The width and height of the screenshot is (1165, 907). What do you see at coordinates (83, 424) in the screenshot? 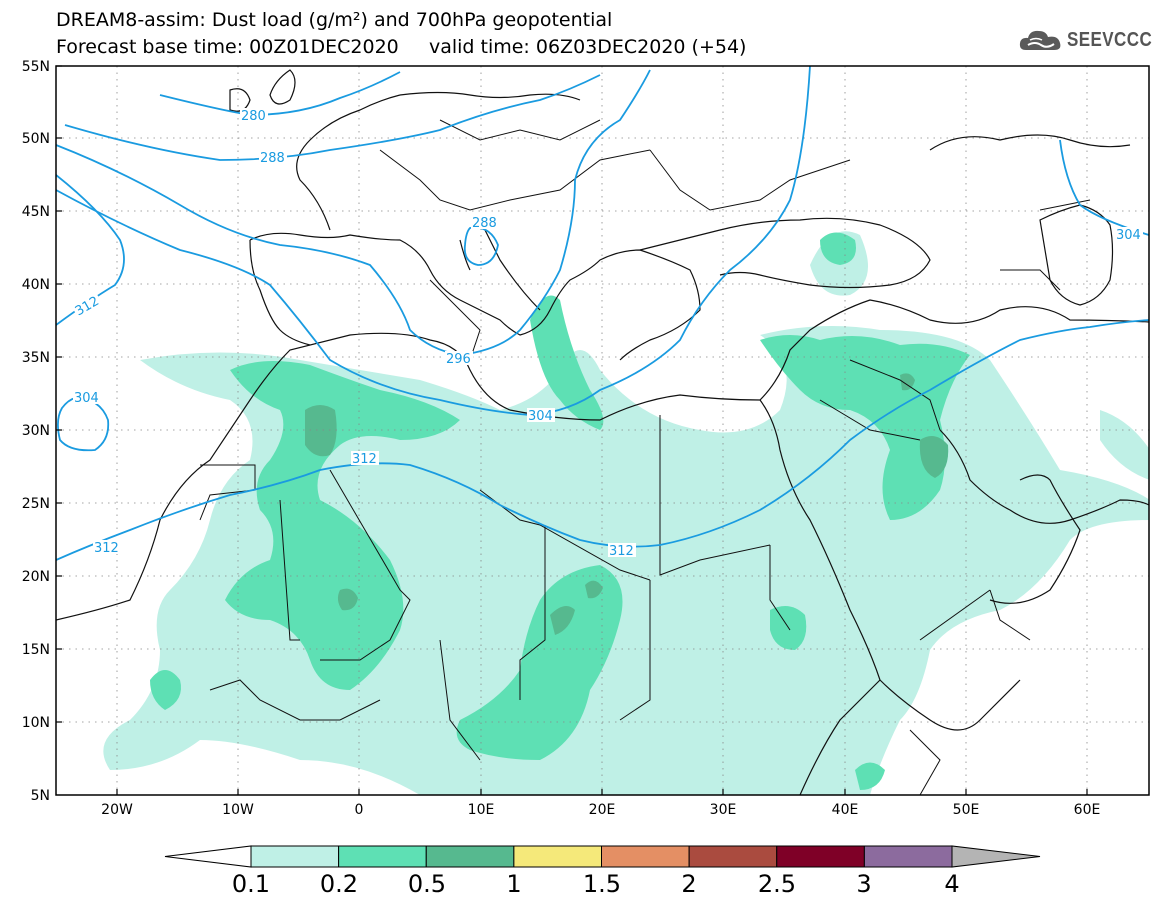
I see `contour-304-small` at bounding box center [83, 424].